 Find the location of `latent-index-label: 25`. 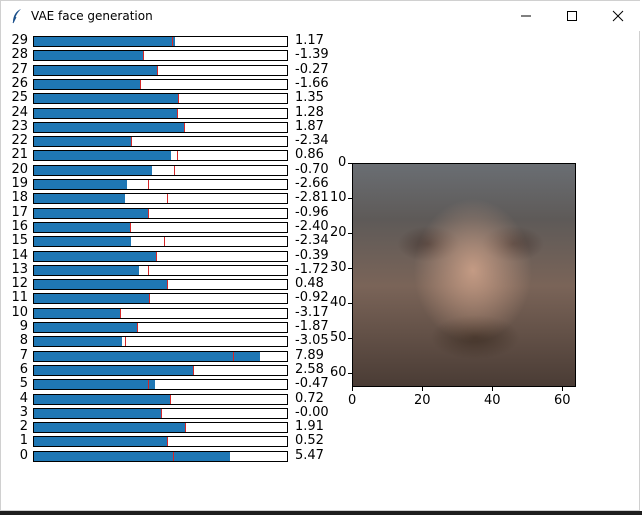

latent-index-label: 25 is located at coordinates (19, 98).